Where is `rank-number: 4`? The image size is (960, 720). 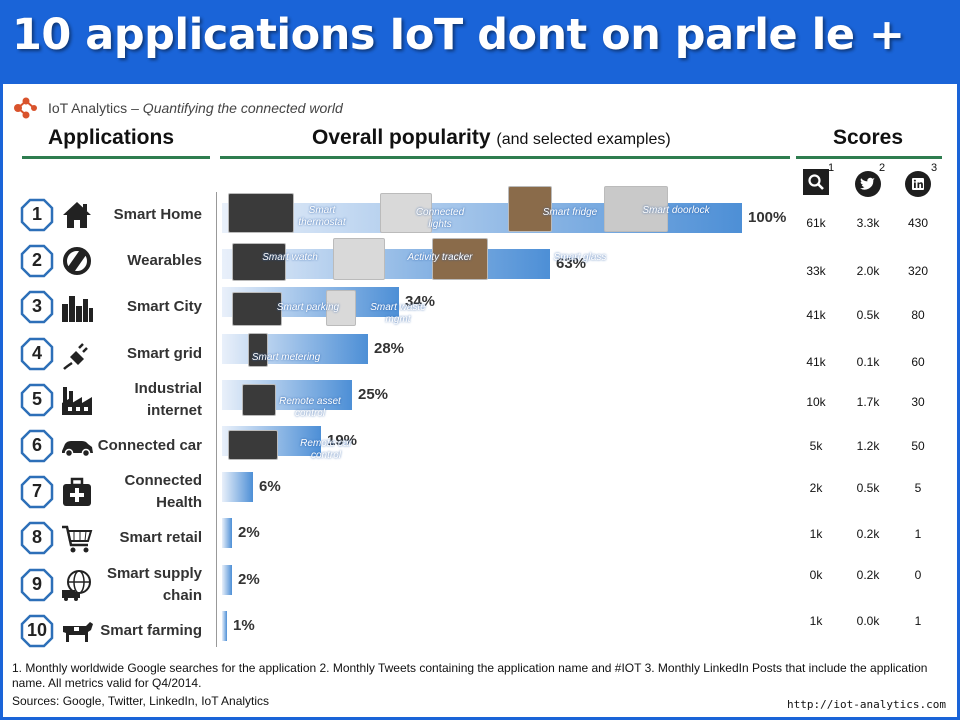
rank-number: 4 is located at coordinates (36, 352).